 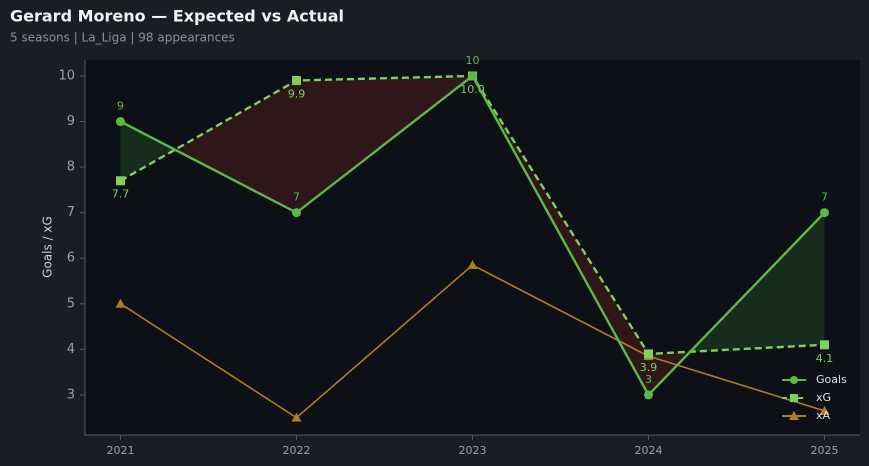 I want to click on y-axis-label: Goals / xG, so click(x=48, y=247).